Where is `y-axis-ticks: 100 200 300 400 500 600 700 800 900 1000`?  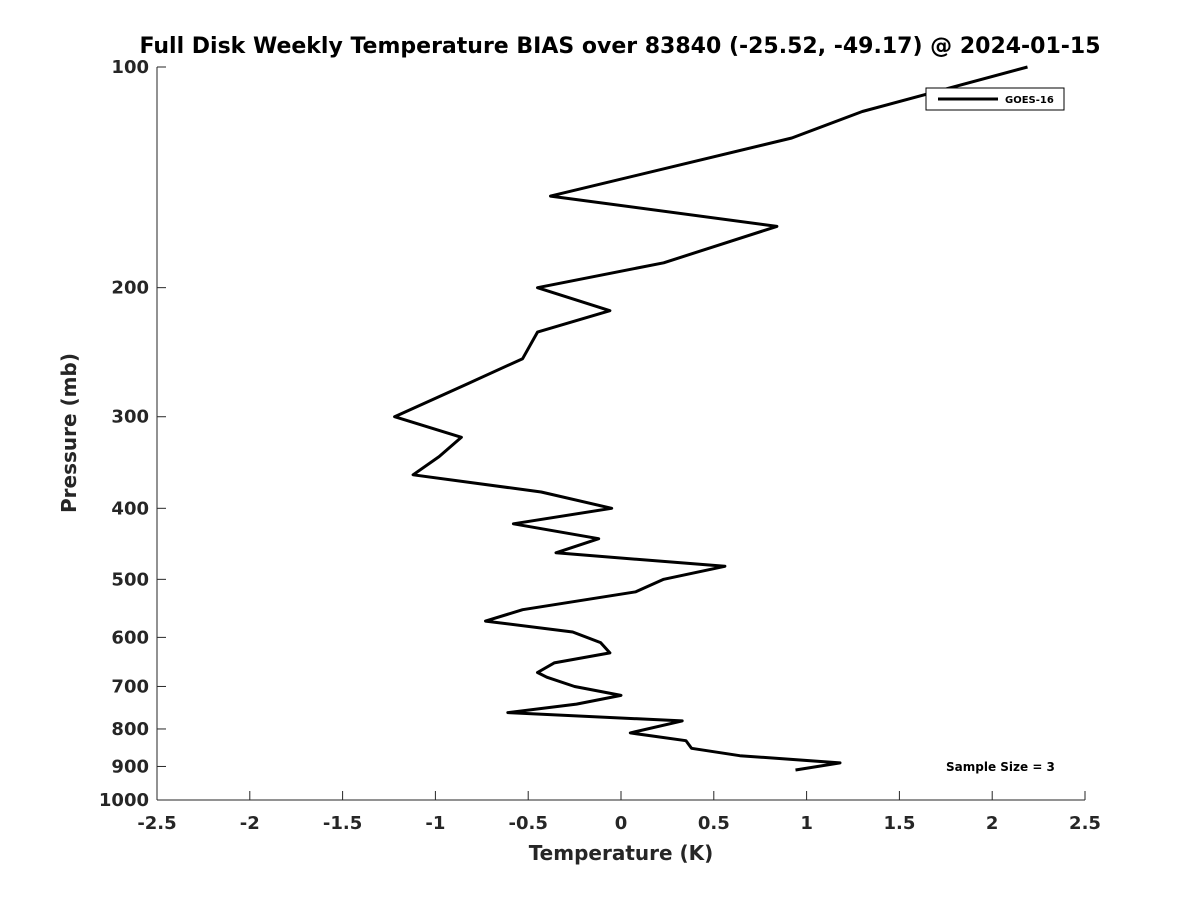
y-axis-ticks: 100 200 300 400 500 600 700 800 900 1000 is located at coordinates (132, 434).